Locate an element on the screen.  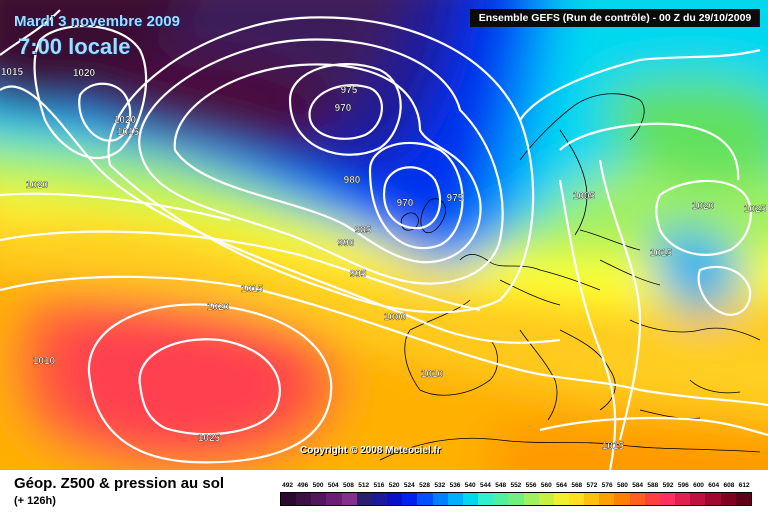
scale-label: 504 is located at coordinates (333, 485).